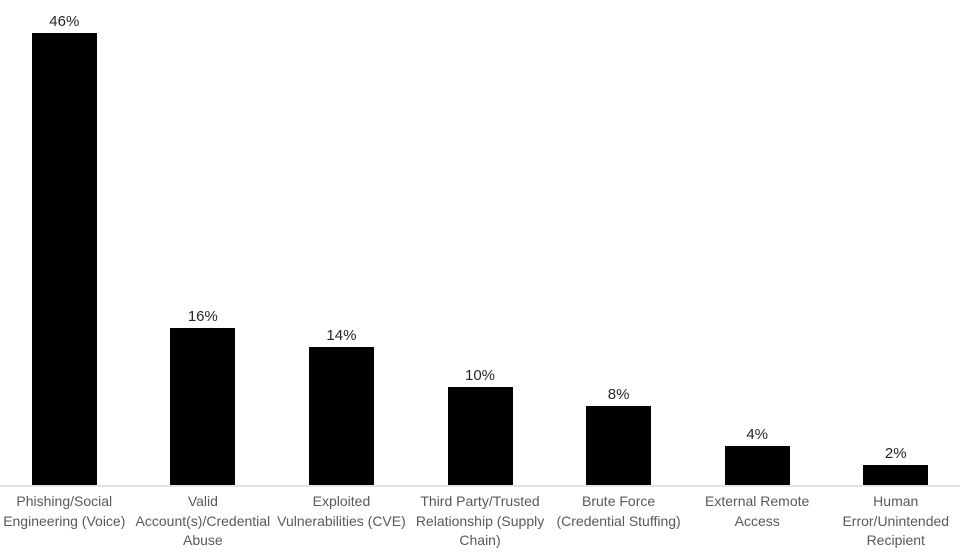  Describe the element at coordinates (757, 242) in the screenshot. I see `bar-column: 4%` at that location.